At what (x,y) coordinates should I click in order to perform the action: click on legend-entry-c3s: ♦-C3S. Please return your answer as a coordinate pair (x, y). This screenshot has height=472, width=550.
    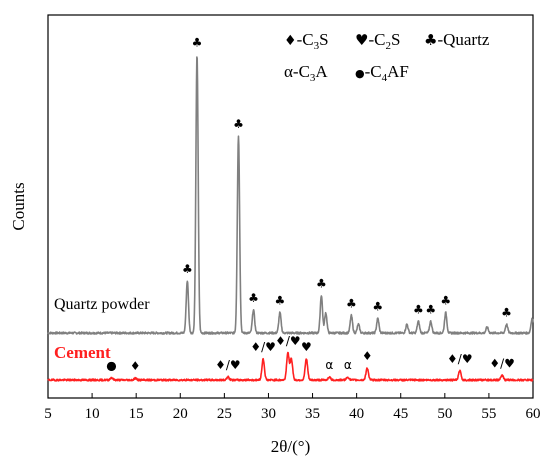
    Looking at the image, I should click on (306, 41).